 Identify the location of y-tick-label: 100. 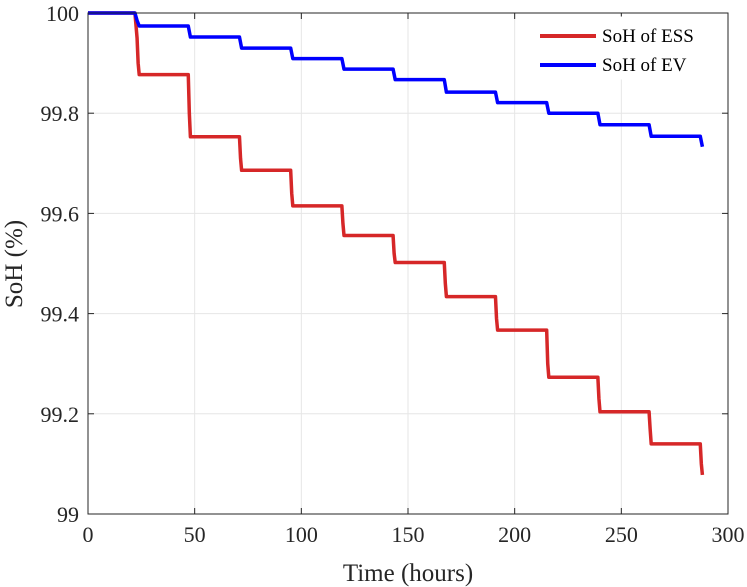
(62, 13).